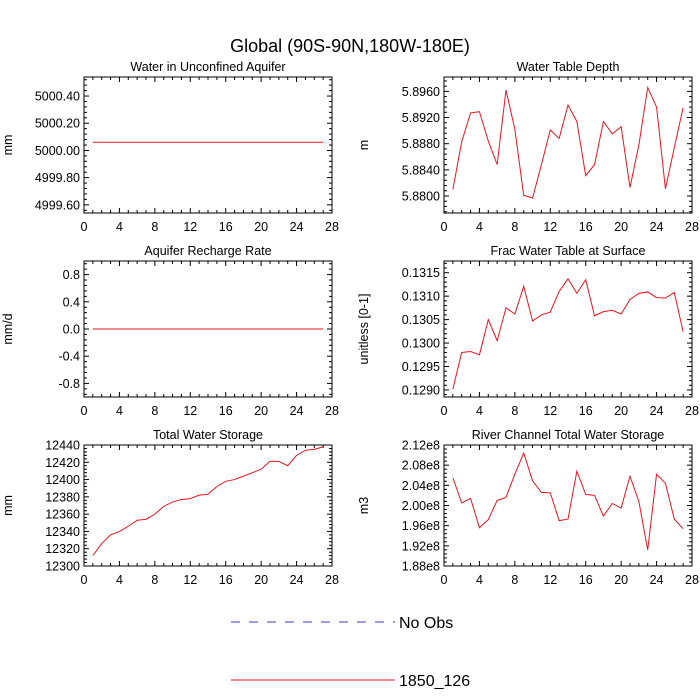 This screenshot has width=700, height=700. What do you see at coordinates (62, 567) in the screenshot?
I see `y-tick-label: 12300` at bounding box center [62, 567].